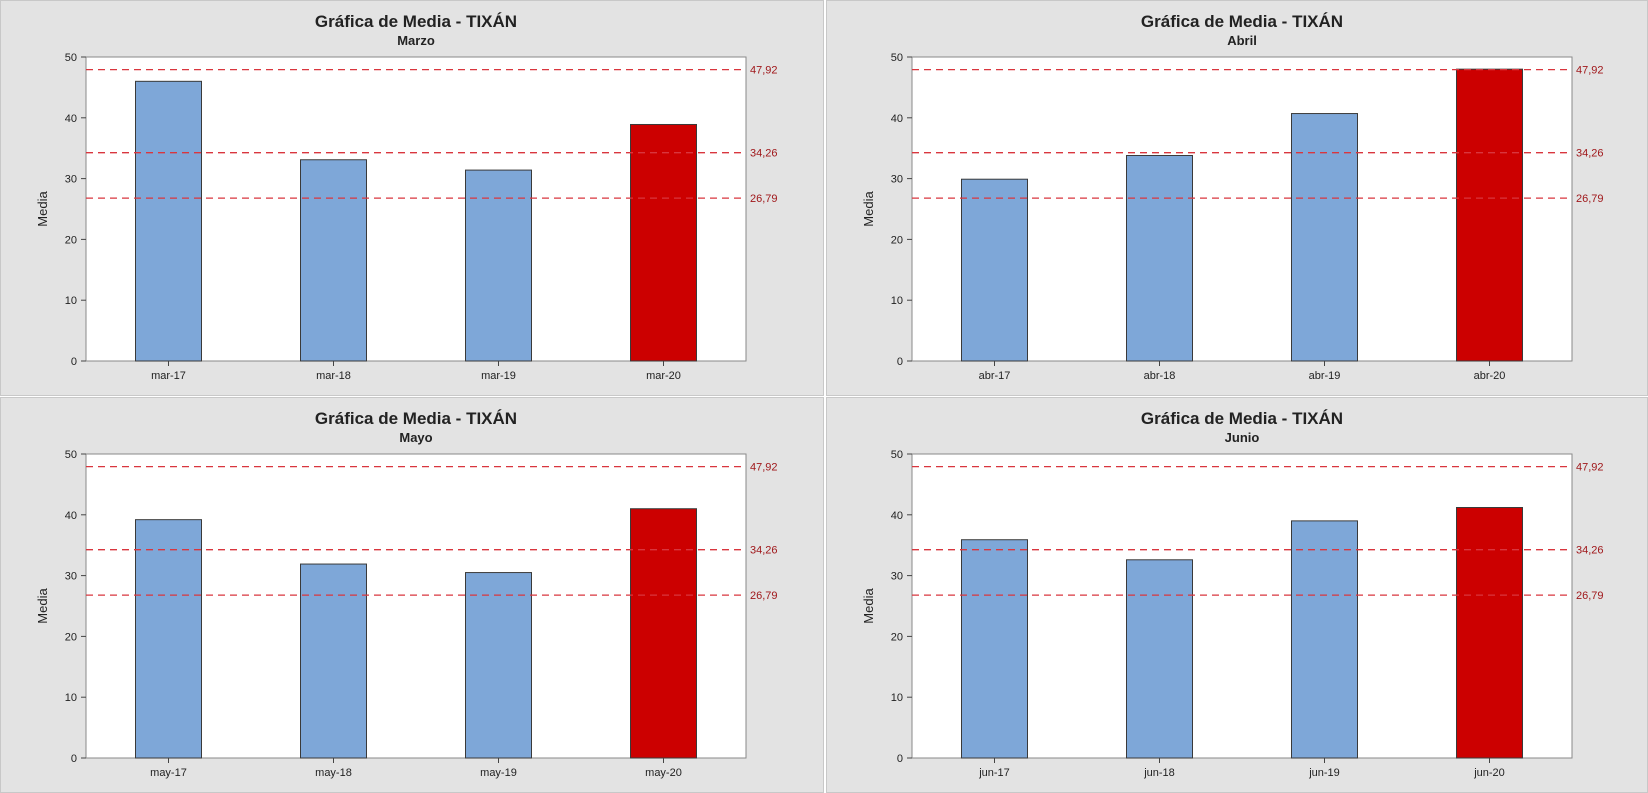 Image resolution: width=1648 pixels, height=793 pixels. Describe the element at coordinates (333, 773) in the screenshot. I see `x-tick-label: may-18` at that location.